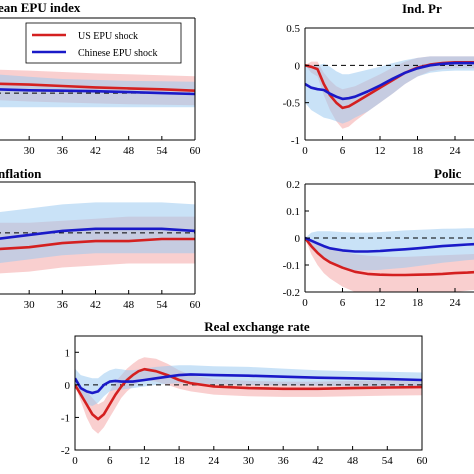 Image resolution: width=474 pixels, height=474 pixels. I want to click on y-tick-label: -0.2, so click(291, 293).